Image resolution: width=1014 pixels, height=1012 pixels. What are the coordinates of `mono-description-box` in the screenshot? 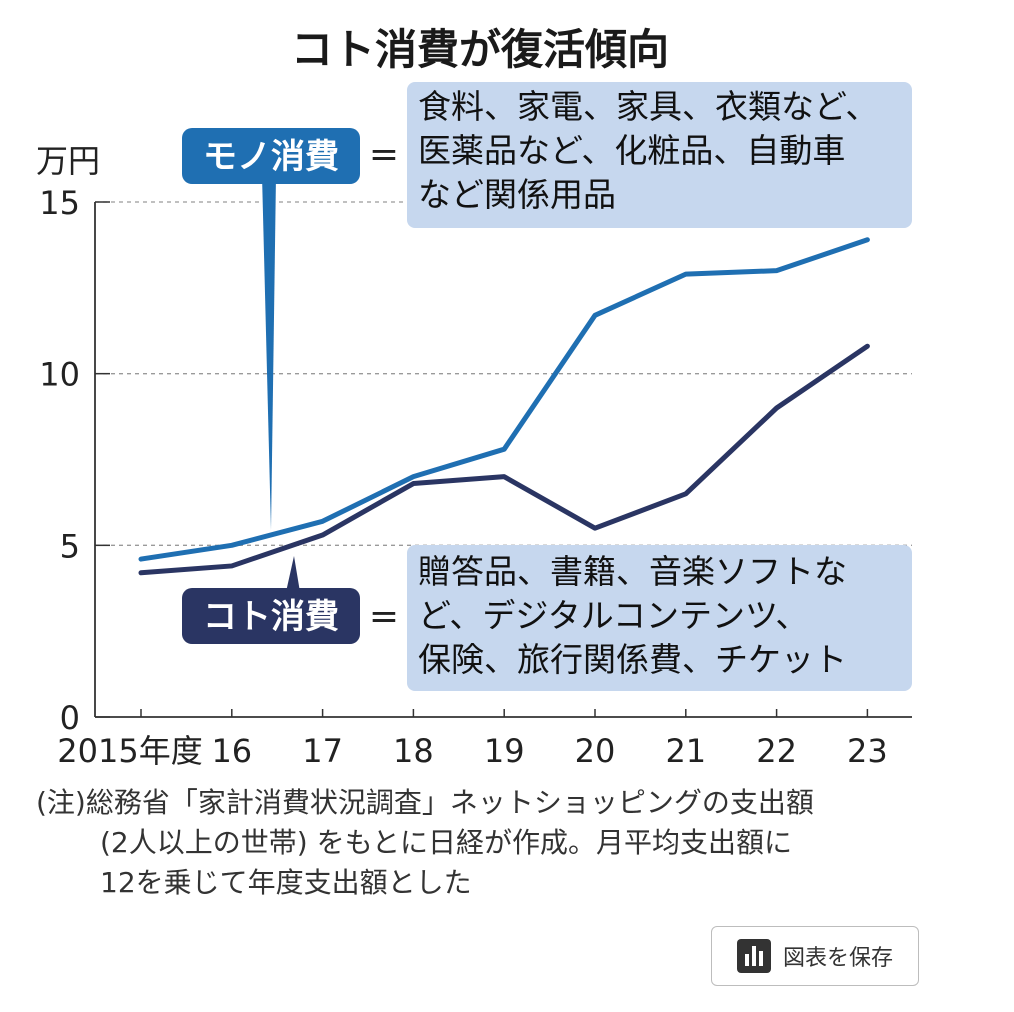 It's located at (659, 155).